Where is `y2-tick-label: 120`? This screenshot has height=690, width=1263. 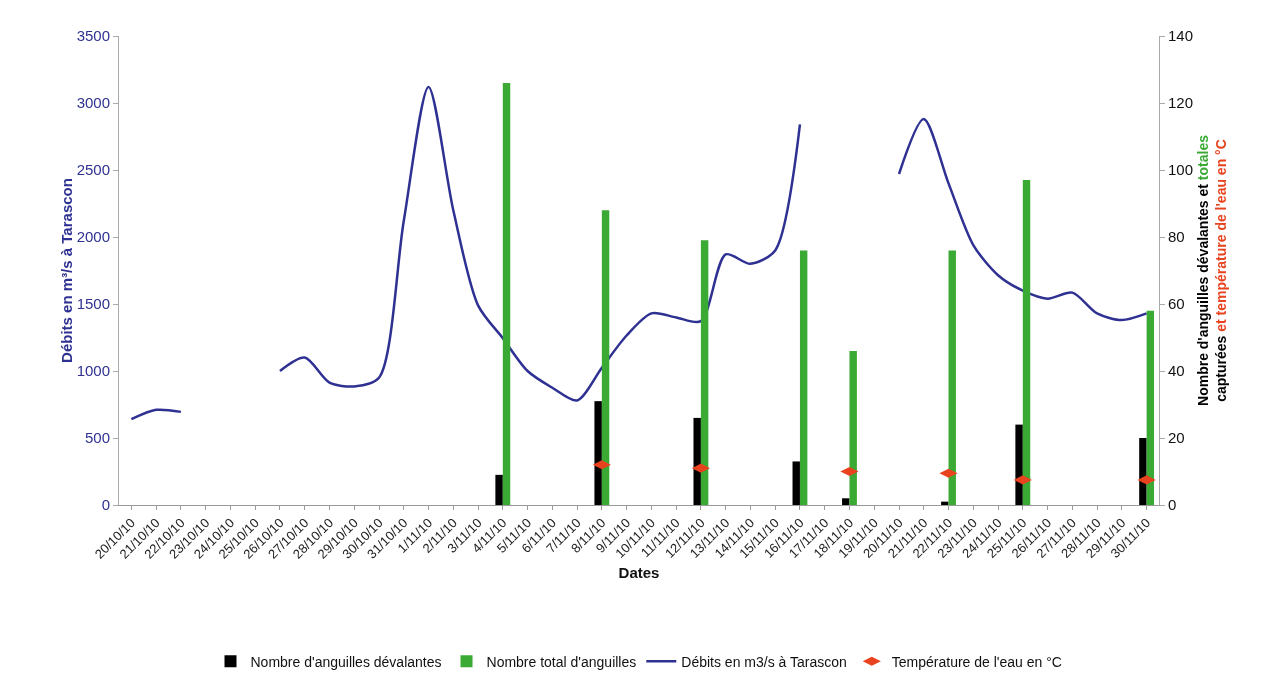 y2-tick-label: 120 is located at coordinates (1181, 103).